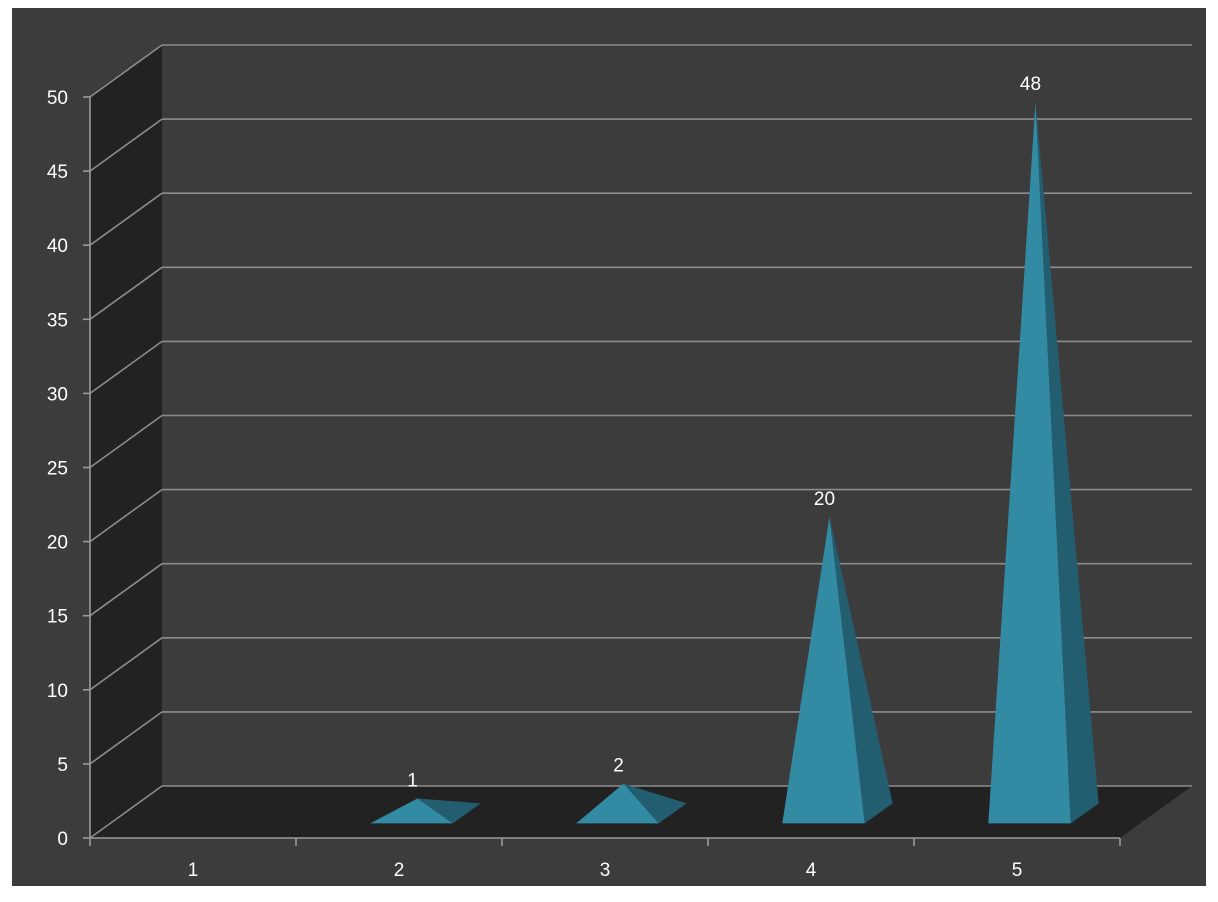  I want to click on y-axis-tick-labels: 0 5 10 15 20 25 30 35 40 45 50, so click(57, 469).